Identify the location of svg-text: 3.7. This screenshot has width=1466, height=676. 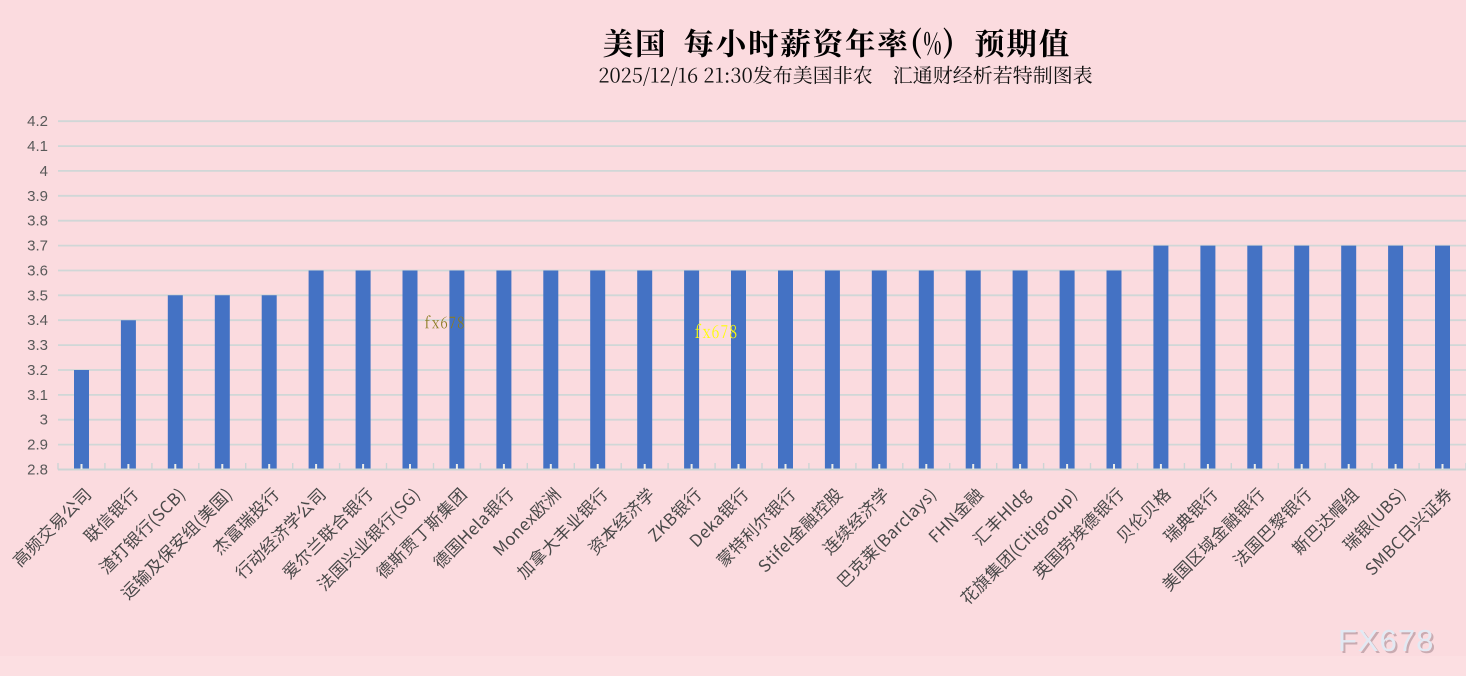
(37, 246).